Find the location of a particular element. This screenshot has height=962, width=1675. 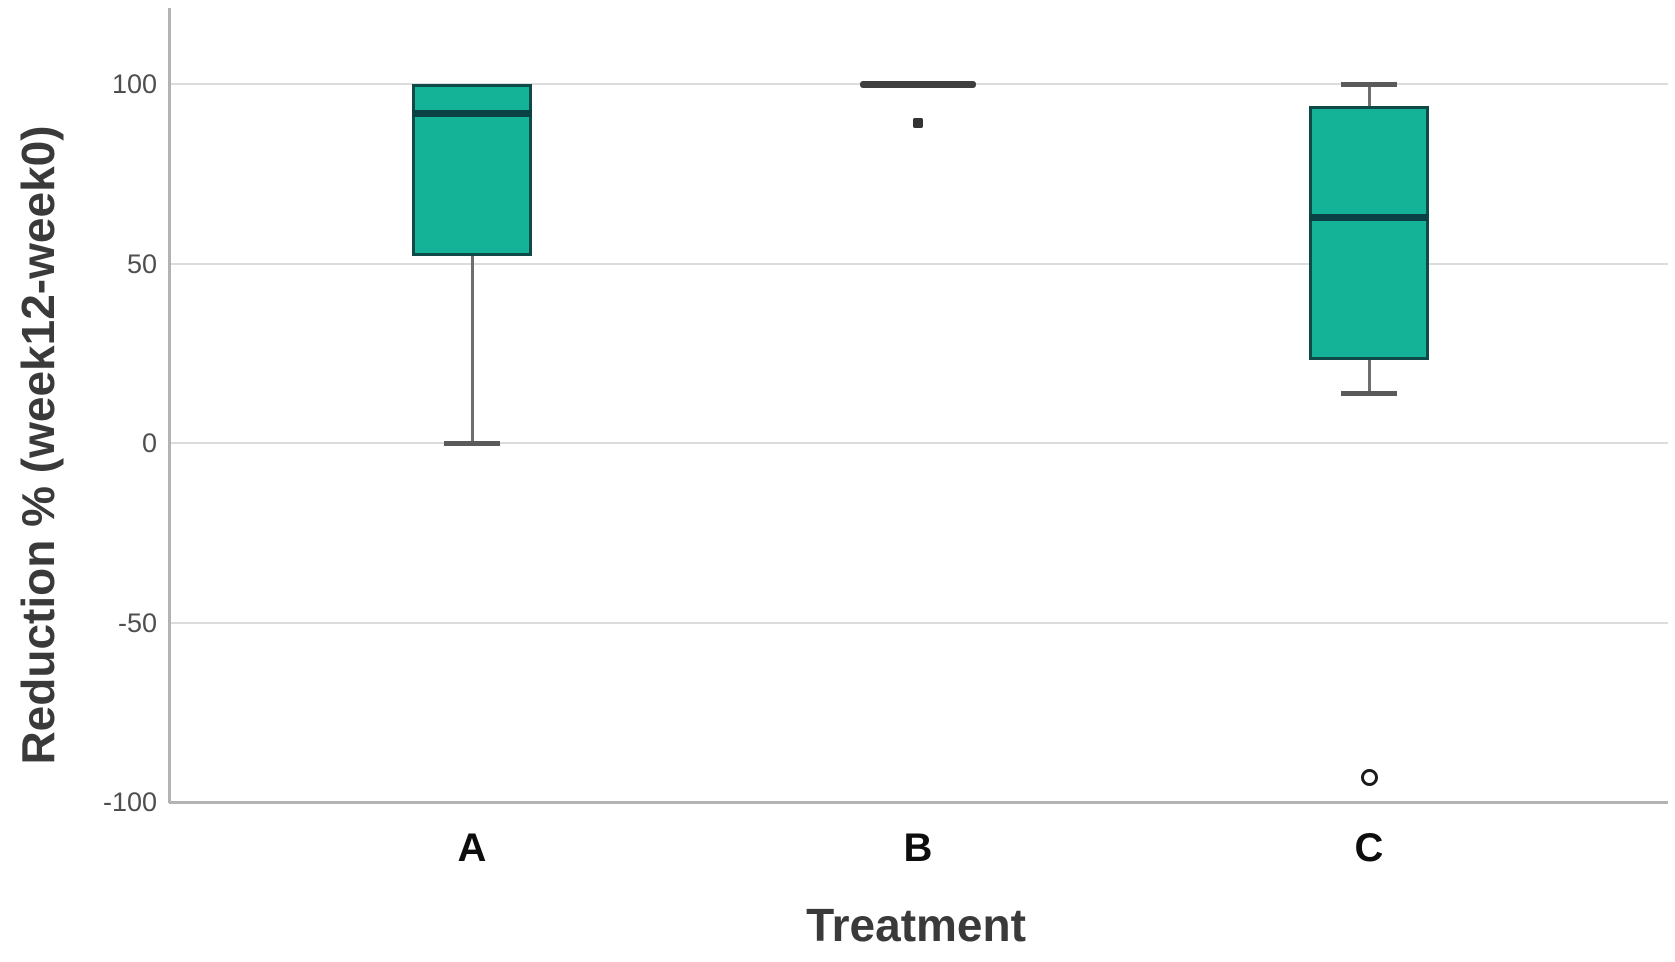

category-label: A is located at coordinates (472, 848).